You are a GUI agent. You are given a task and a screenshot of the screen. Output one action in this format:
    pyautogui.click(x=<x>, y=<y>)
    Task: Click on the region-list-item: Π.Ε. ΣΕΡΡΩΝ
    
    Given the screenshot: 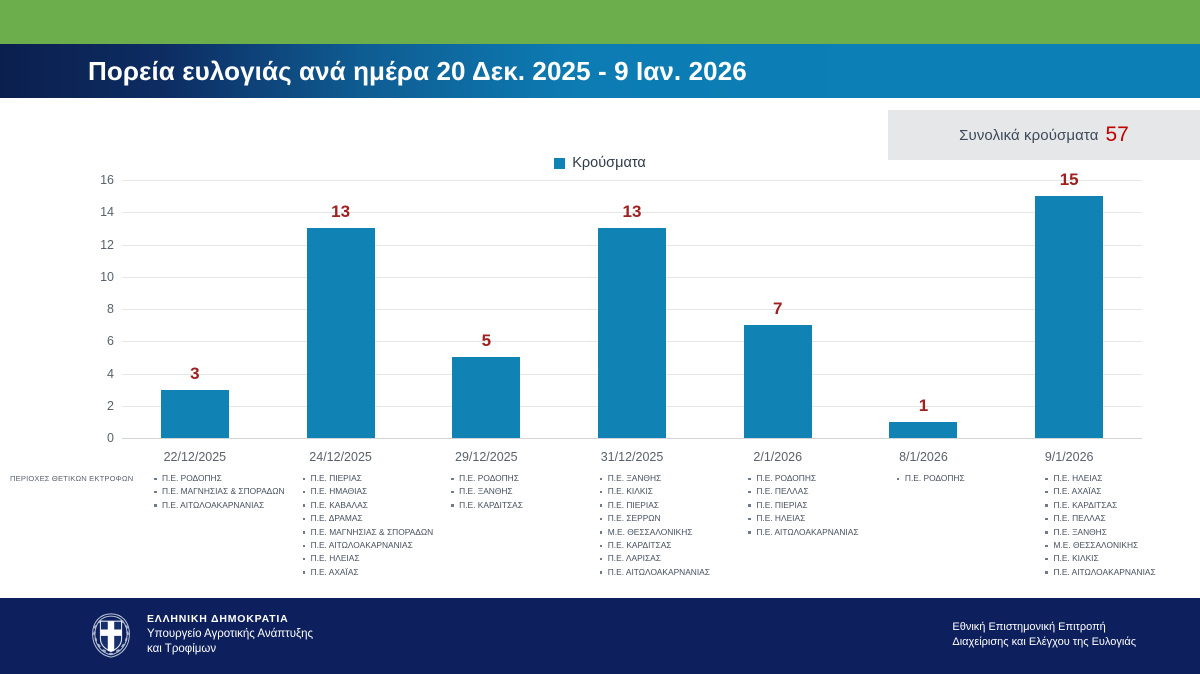 What is the action you would take?
    pyautogui.click(x=669, y=518)
    